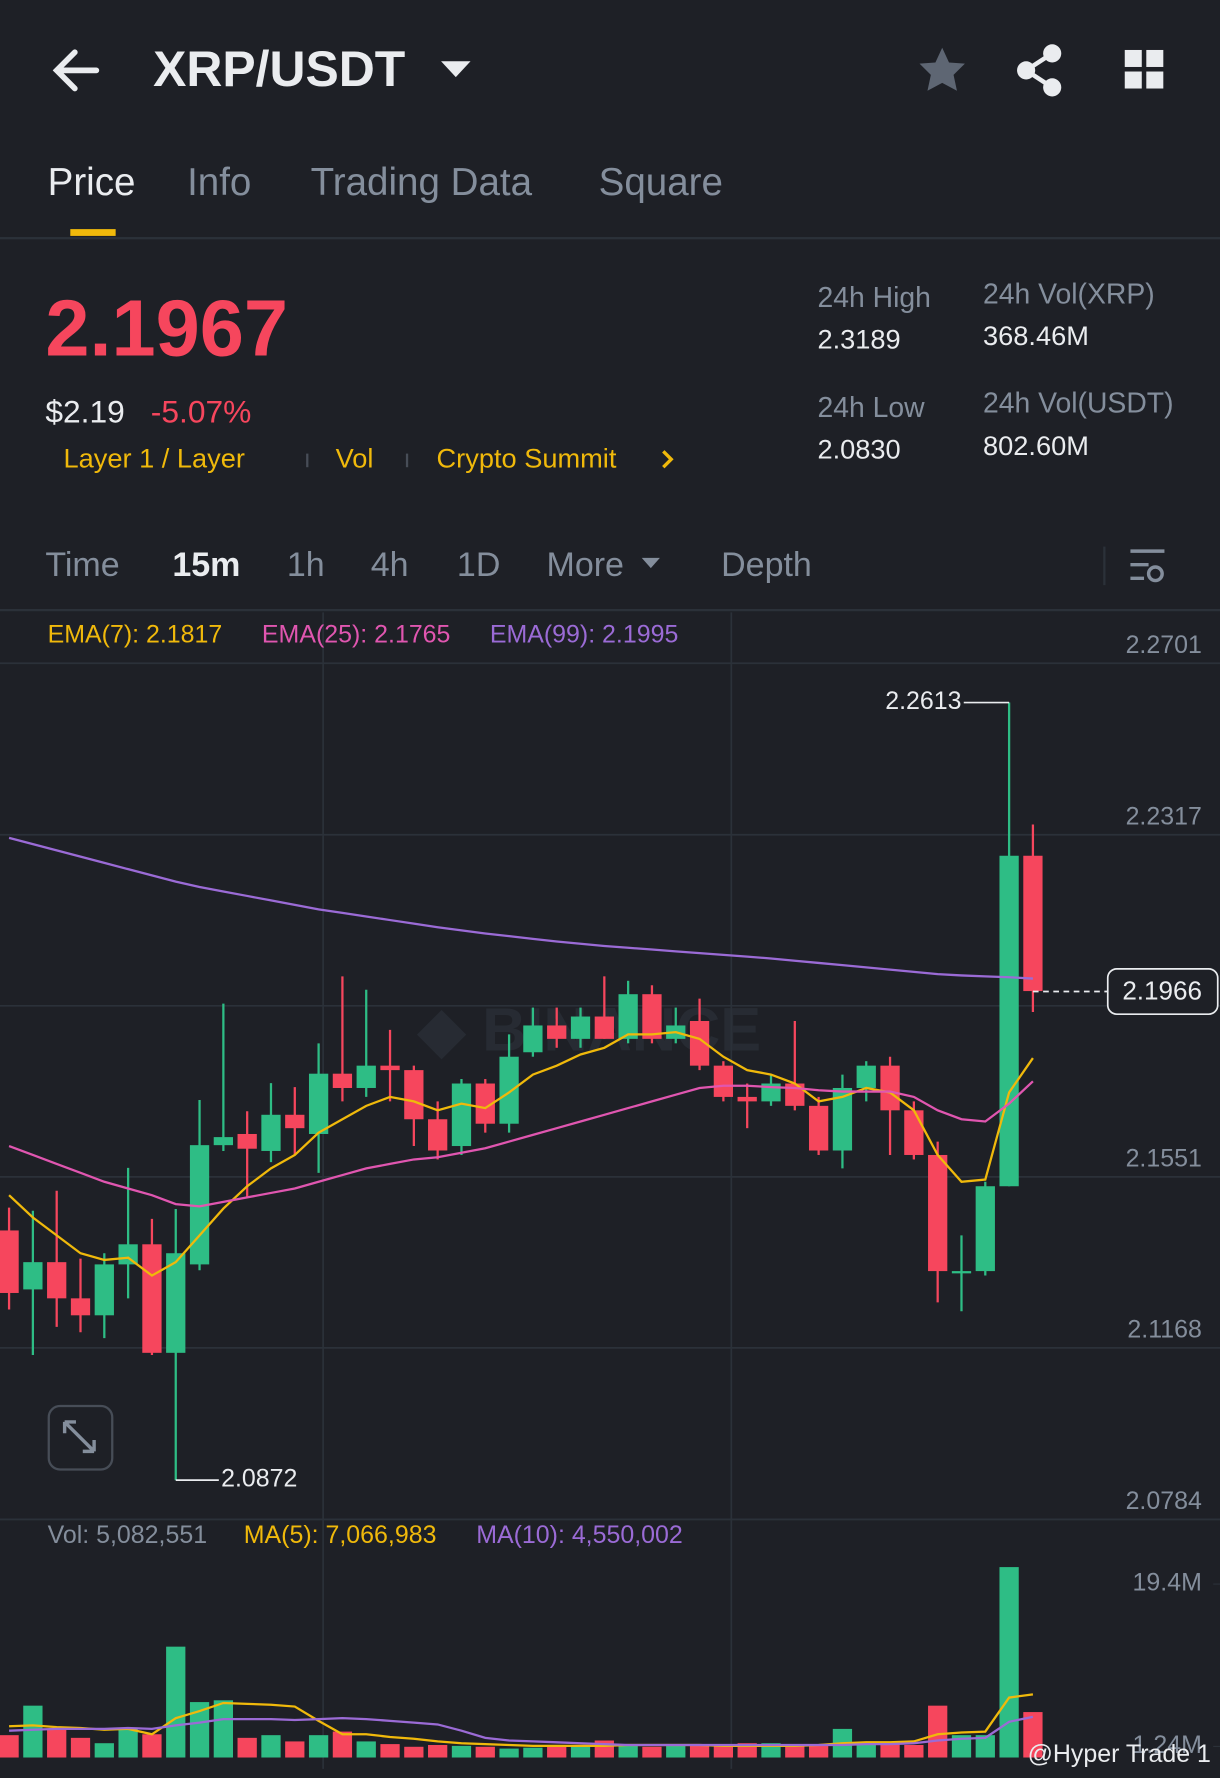 The width and height of the screenshot is (1220, 1778). What do you see at coordinates (478, 565) in the screenshot?
I see `interval: 1D` at bounding box center [478, 565].